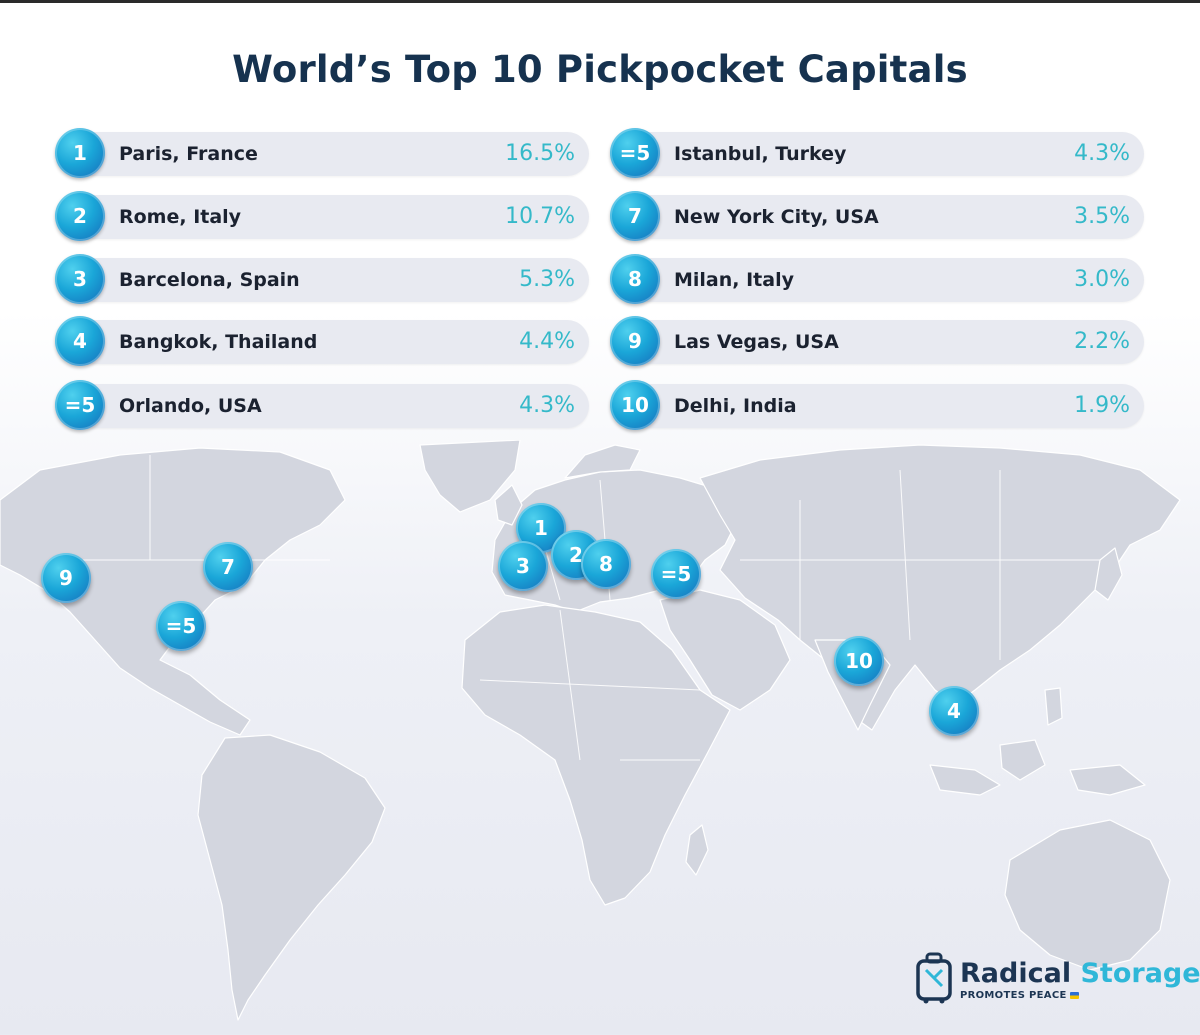  Describe the element at coordinates (635, 341) in the screenshot. I see `rank-badge: 9` at that location.